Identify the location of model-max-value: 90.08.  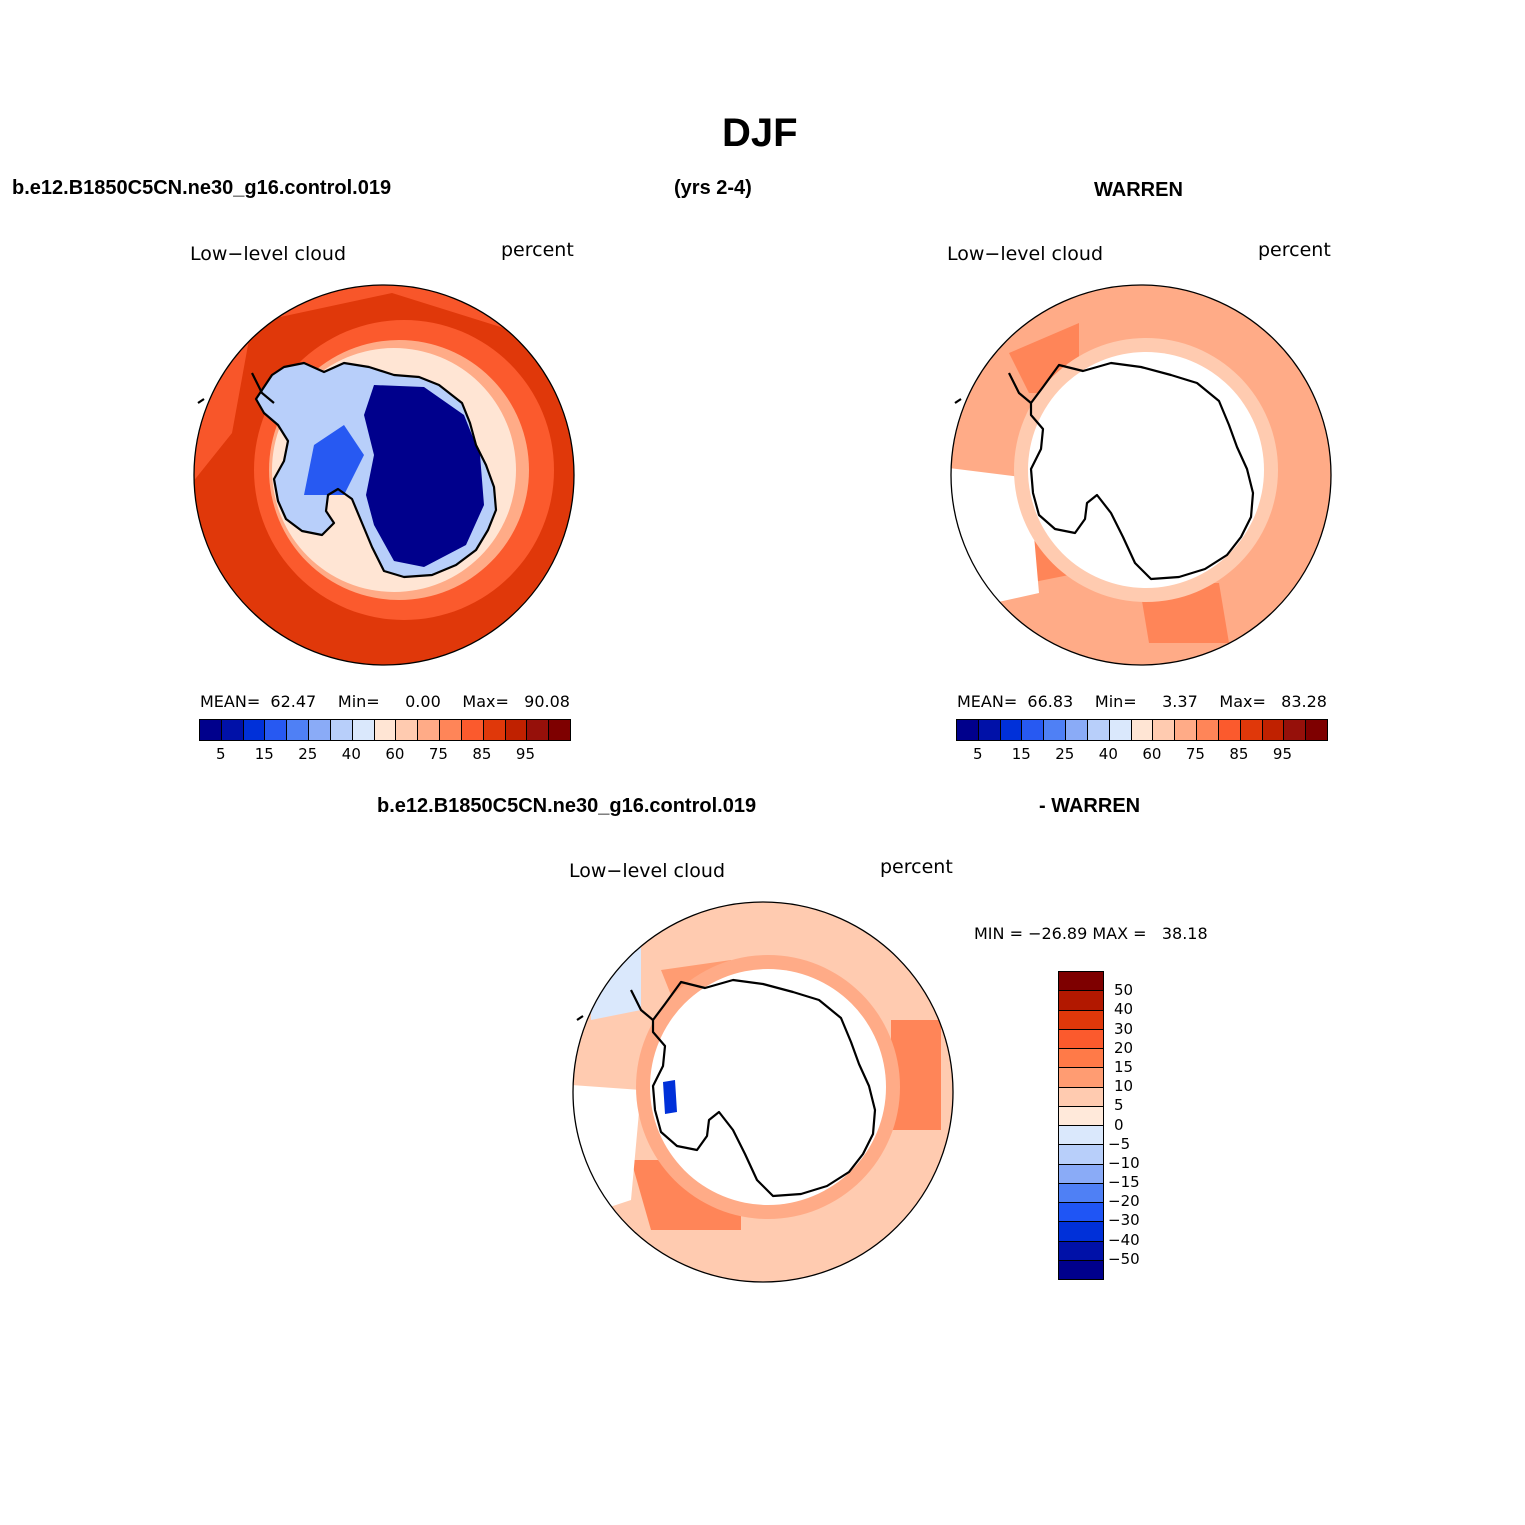
(547, 701).